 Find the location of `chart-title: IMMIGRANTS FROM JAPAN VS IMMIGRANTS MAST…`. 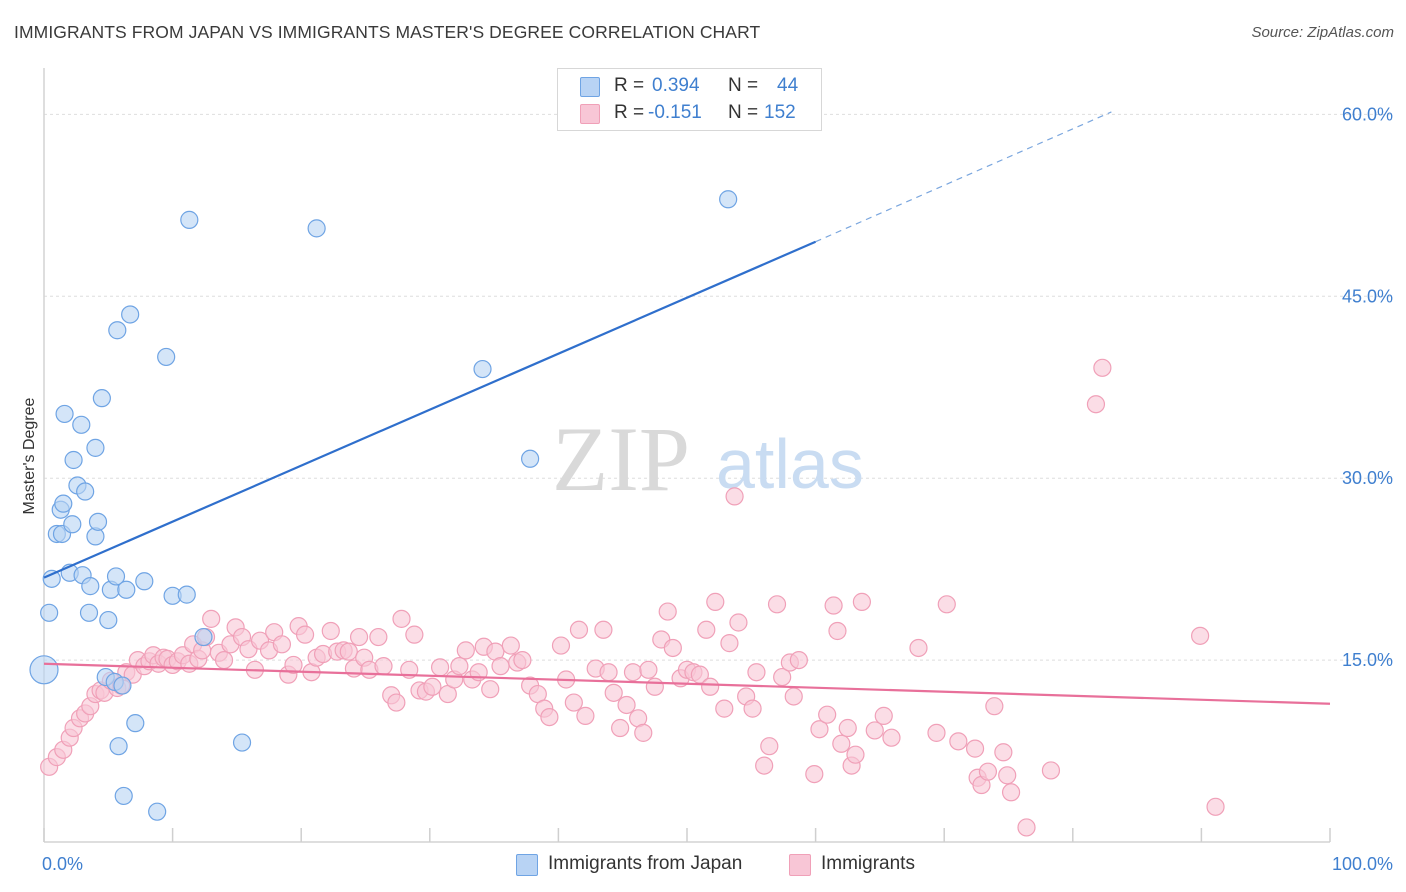

chart-title: IMMIGRANTS FROM JAPAN VS IMMIGRANTS MAST… is located at coordinates (387, 32).